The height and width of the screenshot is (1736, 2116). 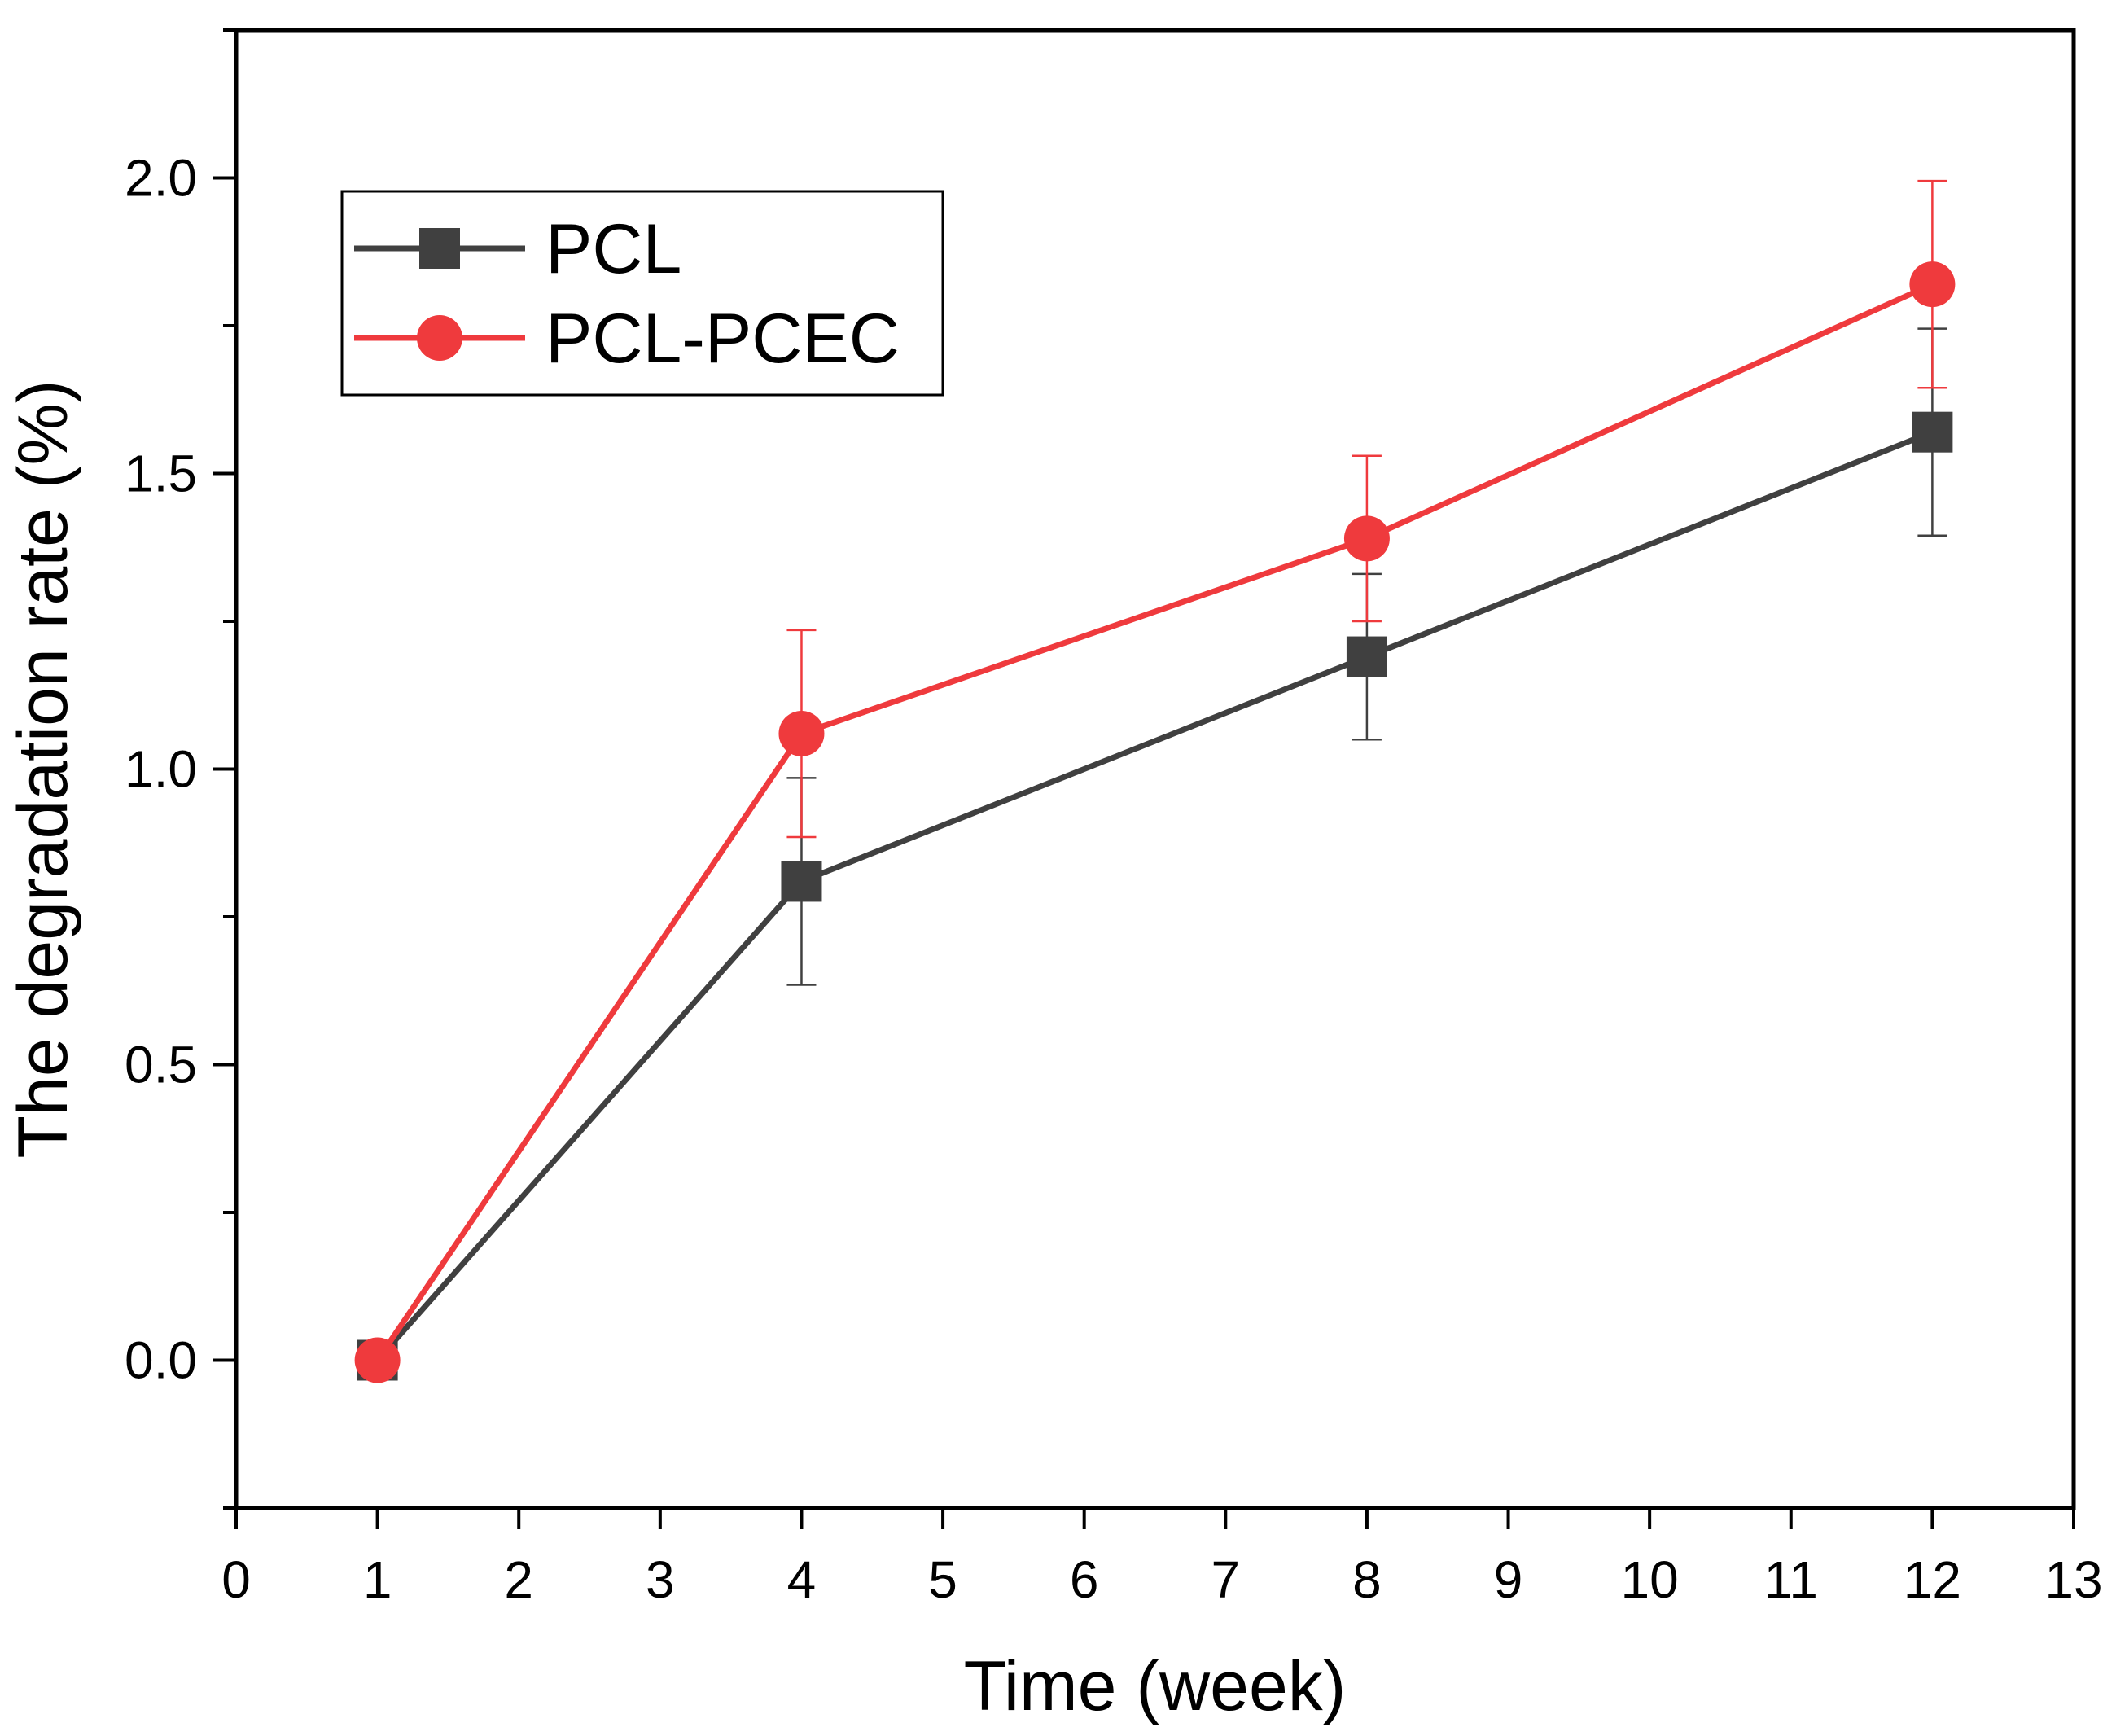 I want to click on y-tick-label: 1.5, so click(x=161, y=474).